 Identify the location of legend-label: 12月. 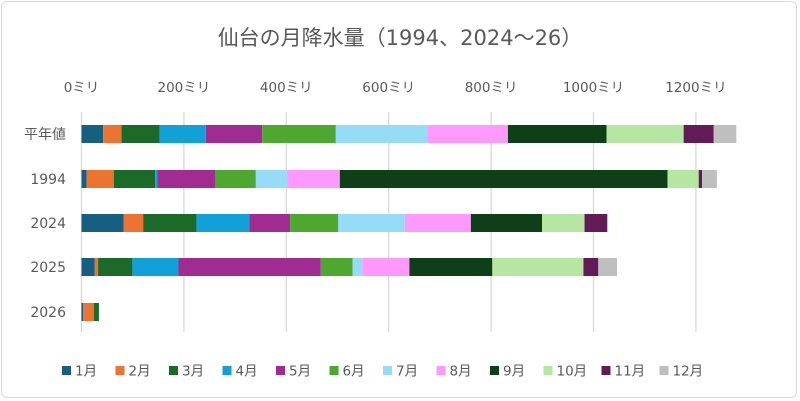
(688, 372).